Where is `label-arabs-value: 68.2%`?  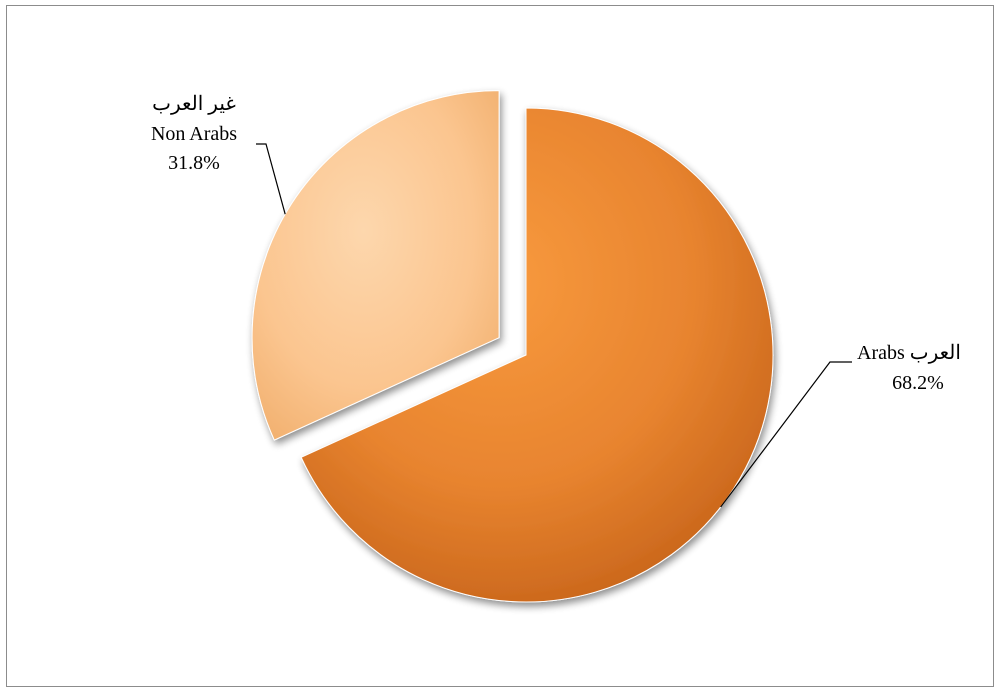
label-arabs-value: 68.2% is located at coordinates (918, 383).